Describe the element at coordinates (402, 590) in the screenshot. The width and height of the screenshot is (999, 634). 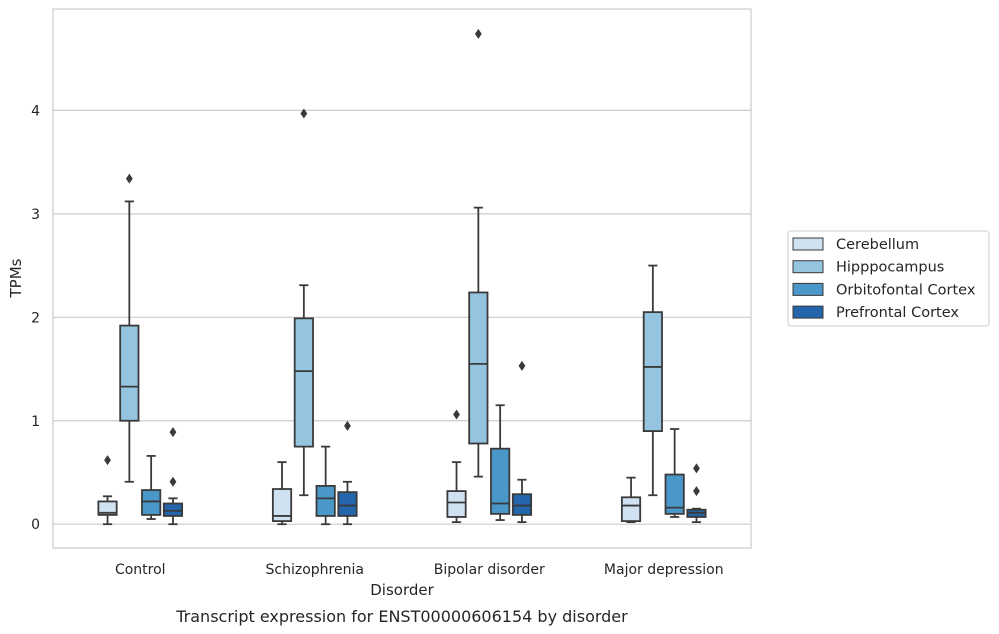
I see `x-axis-title: Disorder` at that location.